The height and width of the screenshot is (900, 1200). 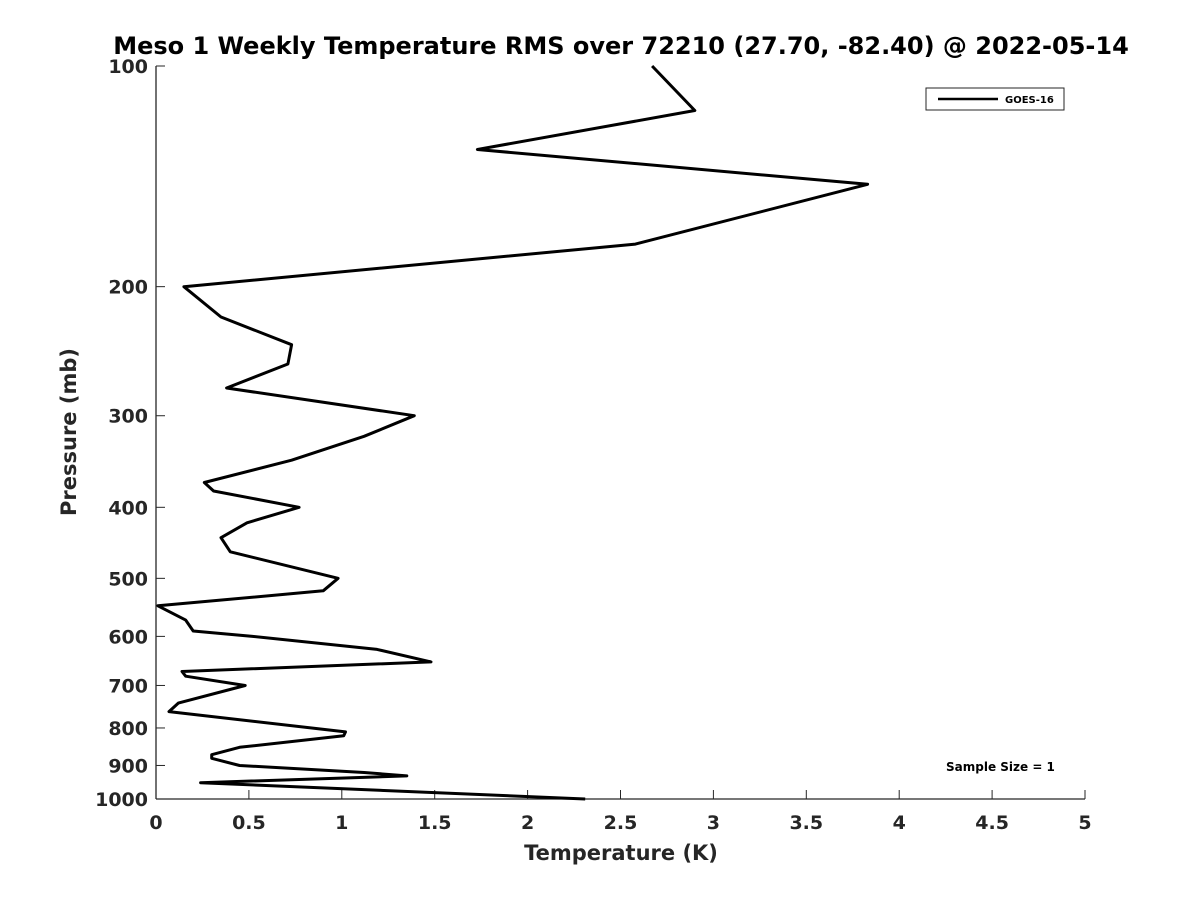 I want to click on x-axis-label: Temperature (K), so click(x=621, y=853).